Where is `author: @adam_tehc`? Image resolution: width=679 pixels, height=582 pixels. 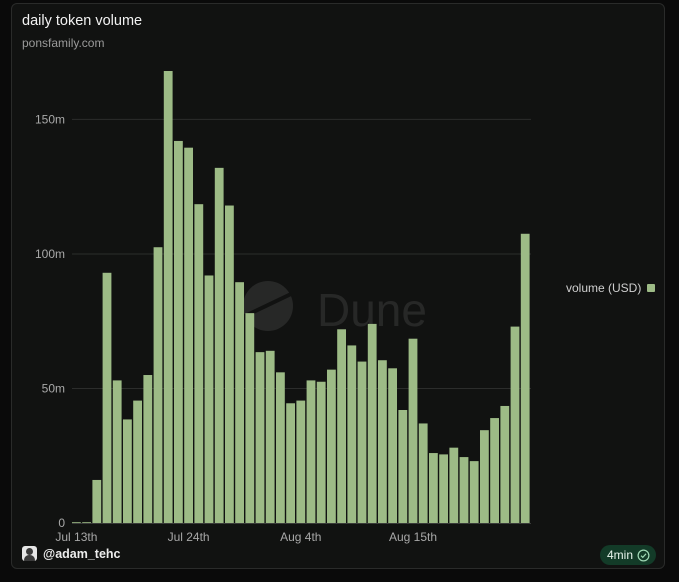 author: @adam_tehc is located at coordinates (71, 553).